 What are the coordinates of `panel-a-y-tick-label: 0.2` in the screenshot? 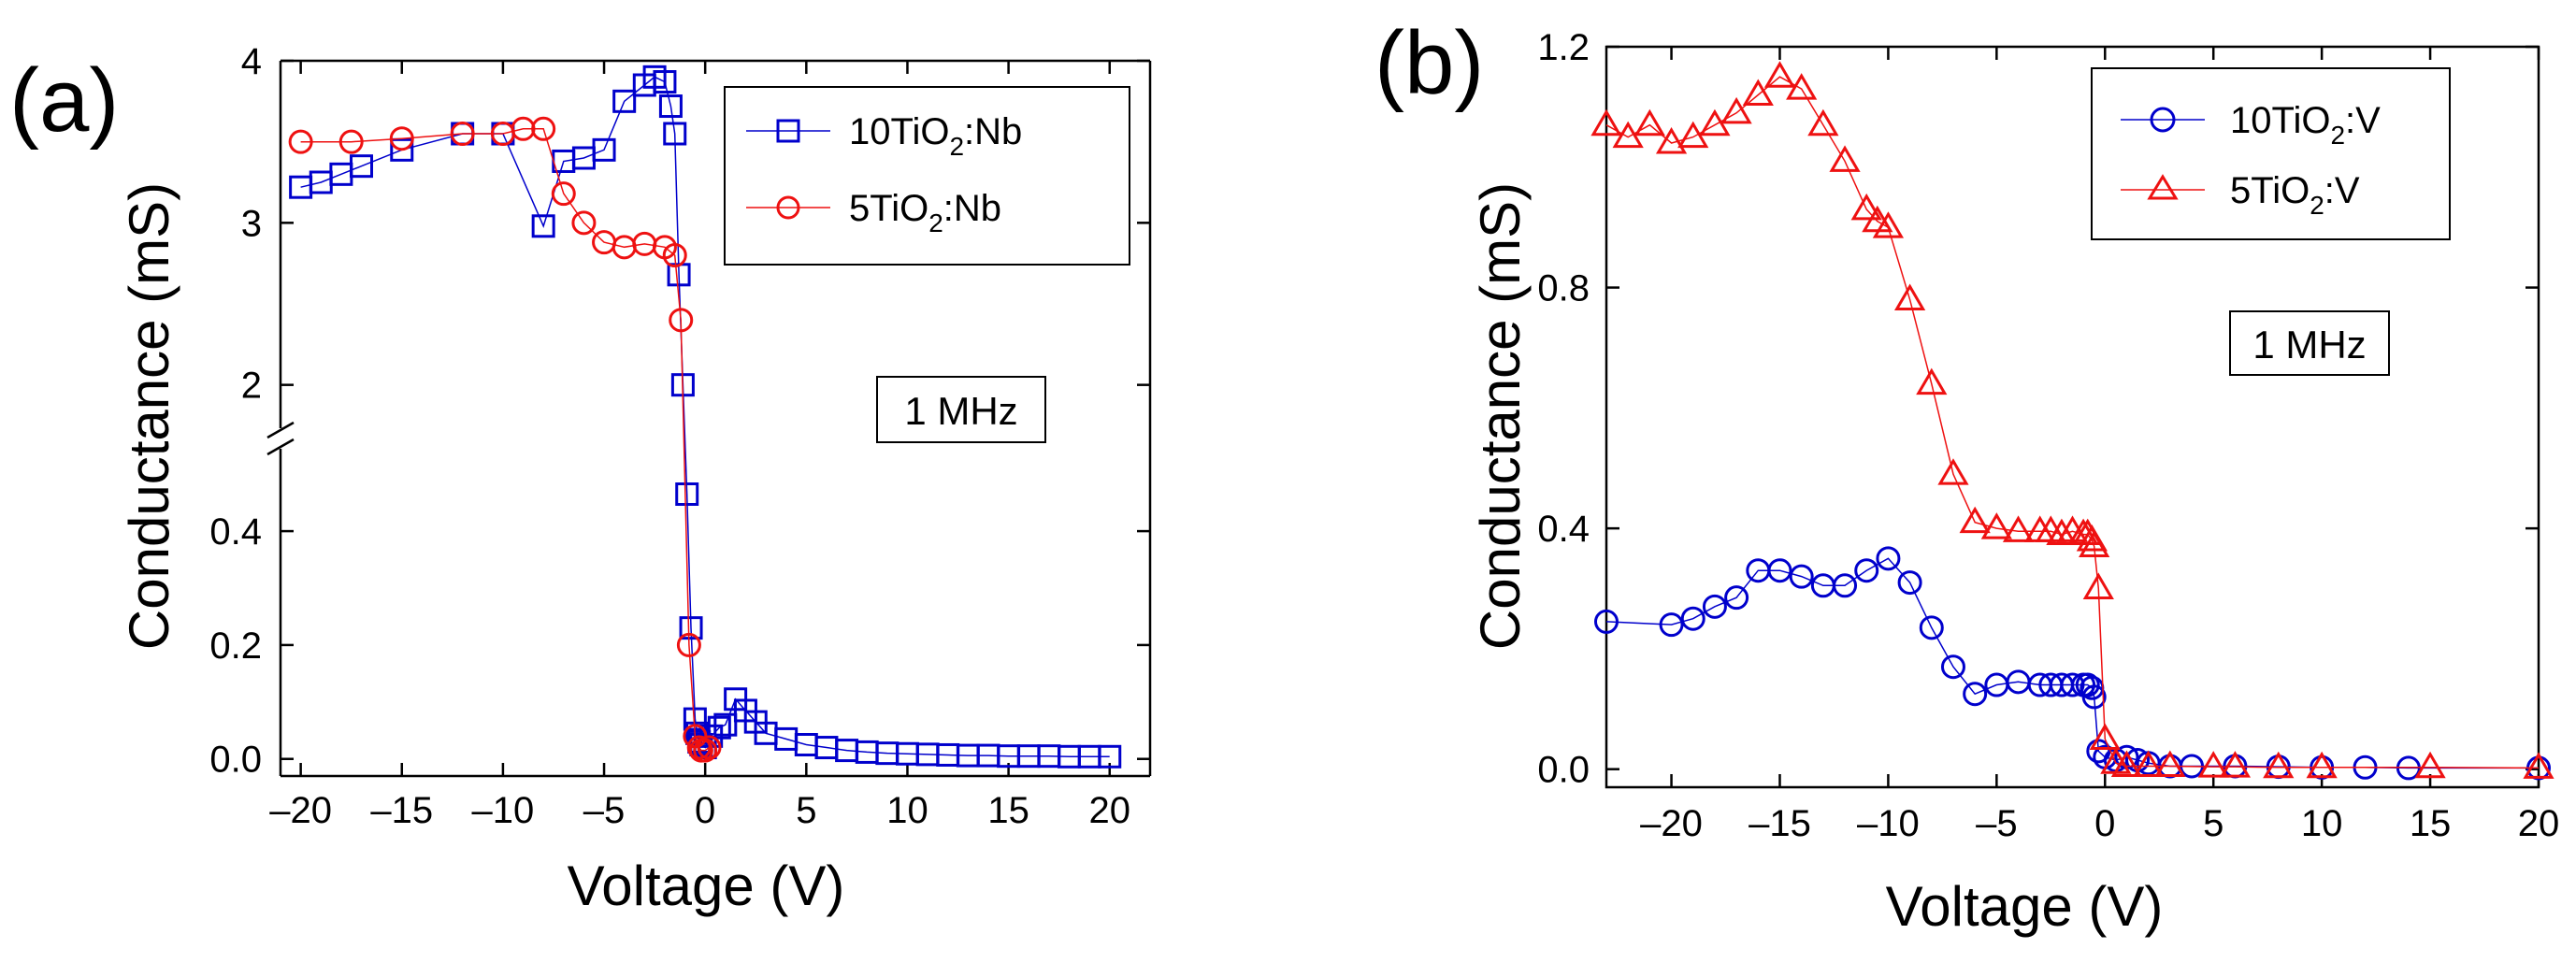 It's located at (236, 646).